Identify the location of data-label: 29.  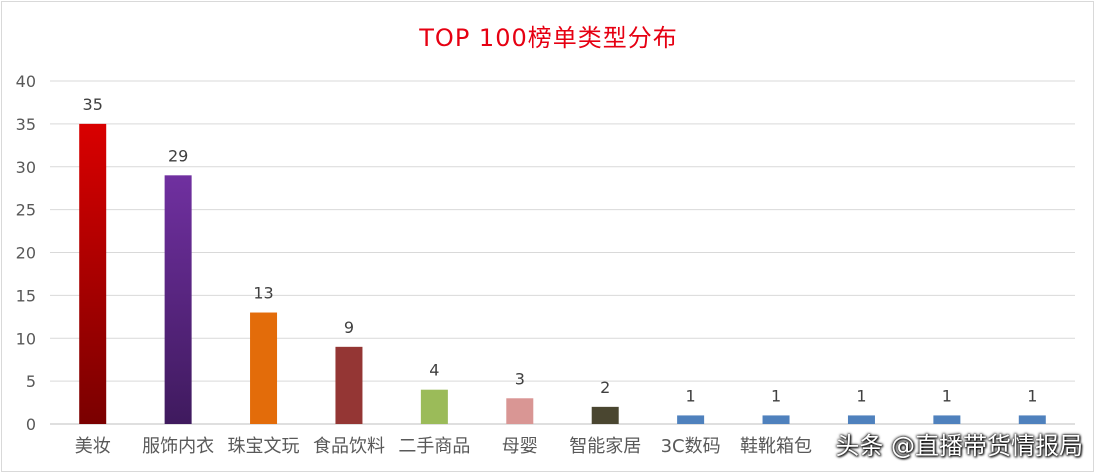
(178, 155).